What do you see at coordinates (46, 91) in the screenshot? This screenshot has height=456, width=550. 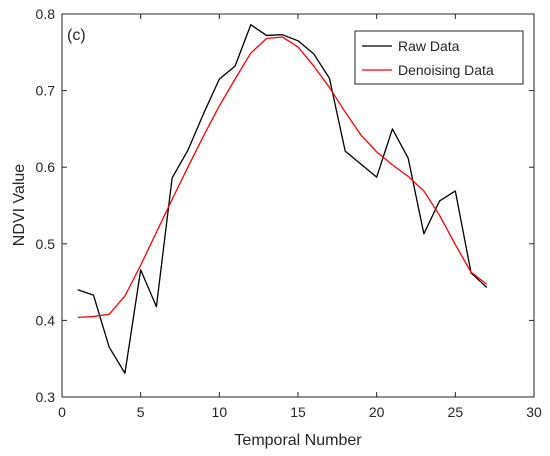 I see `y-tick-label: 0.7` at bounding box center [46, 91].